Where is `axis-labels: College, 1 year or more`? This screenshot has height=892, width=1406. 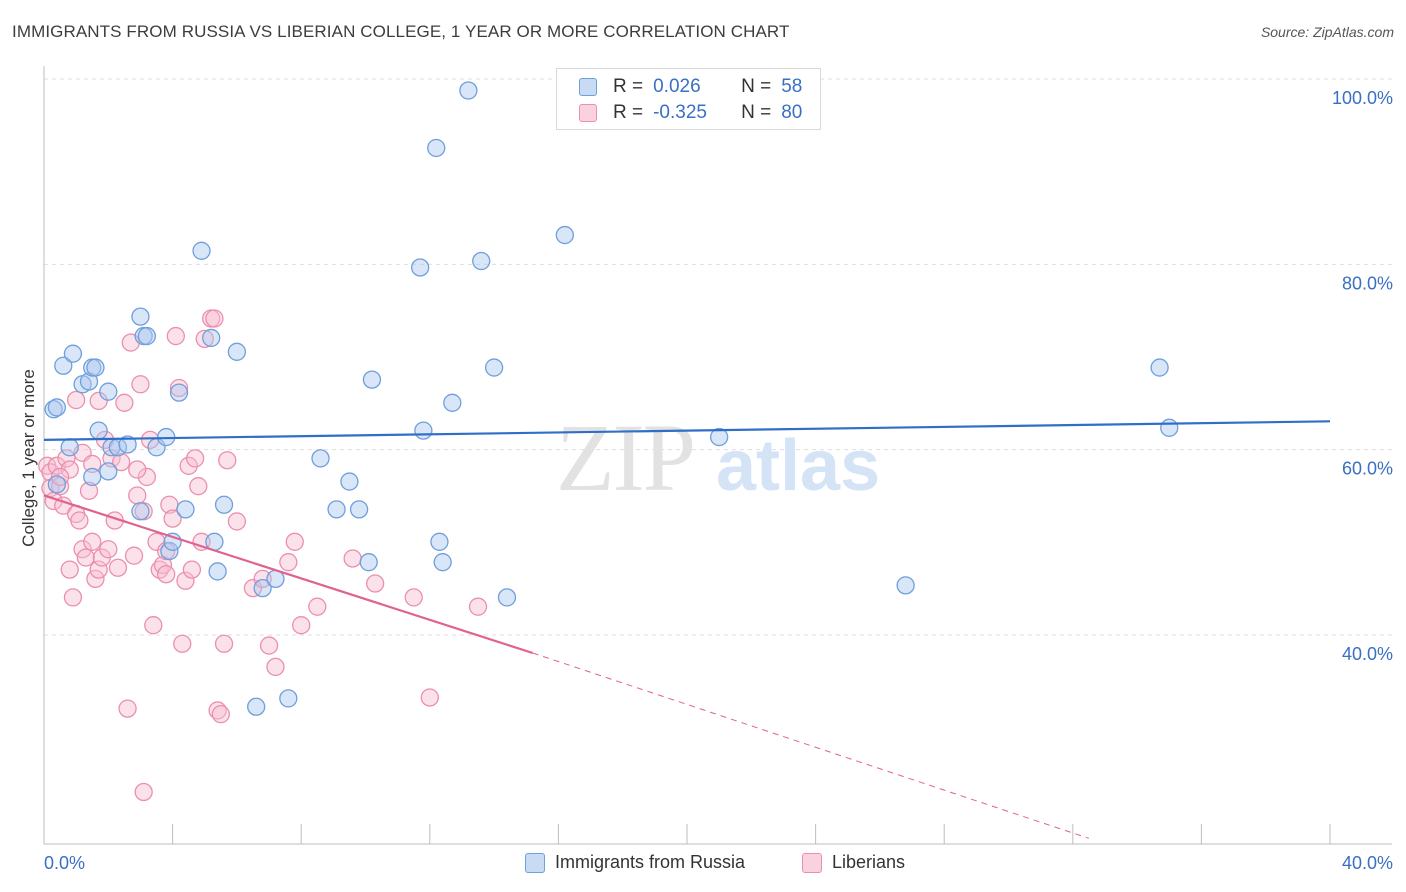
axis-labels: College, 1 year or more is located at coordinates (28, 458).